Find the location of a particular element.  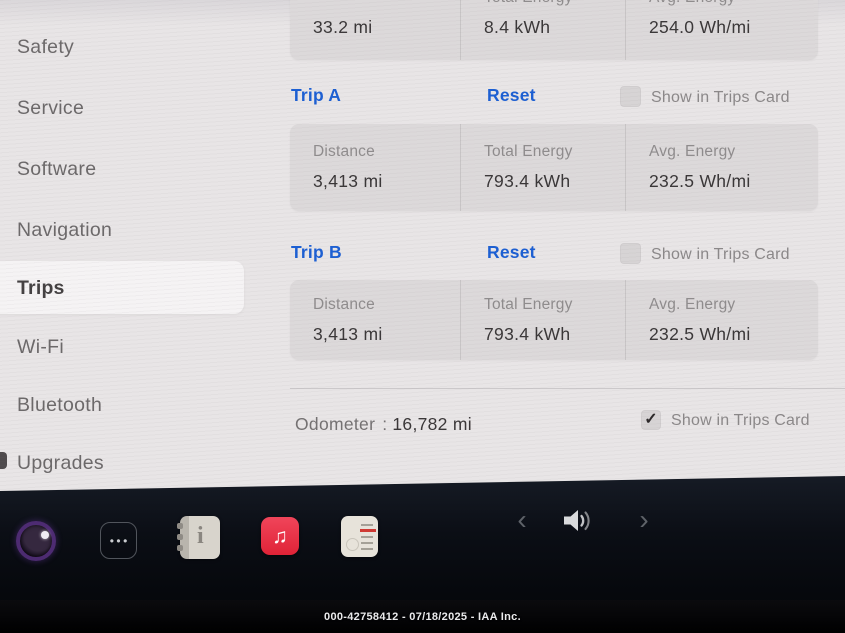

current-trip-distance: 33.2 mi is located at coordinates (375, 30).